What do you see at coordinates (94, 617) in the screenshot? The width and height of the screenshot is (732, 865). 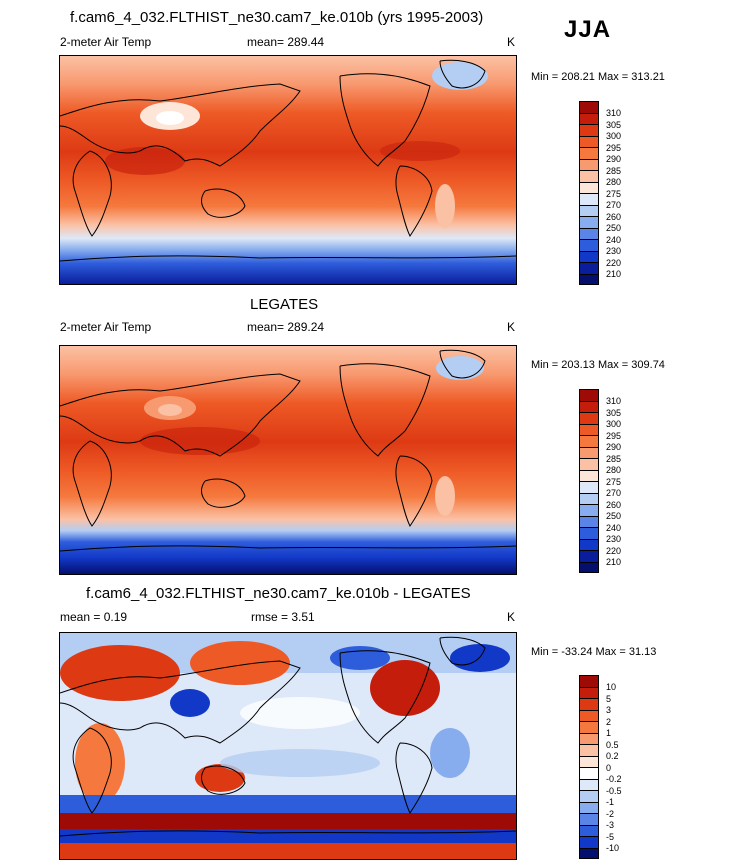 I see `panel-3-mean: mean = 0.19` at bounding box center [94, 617].